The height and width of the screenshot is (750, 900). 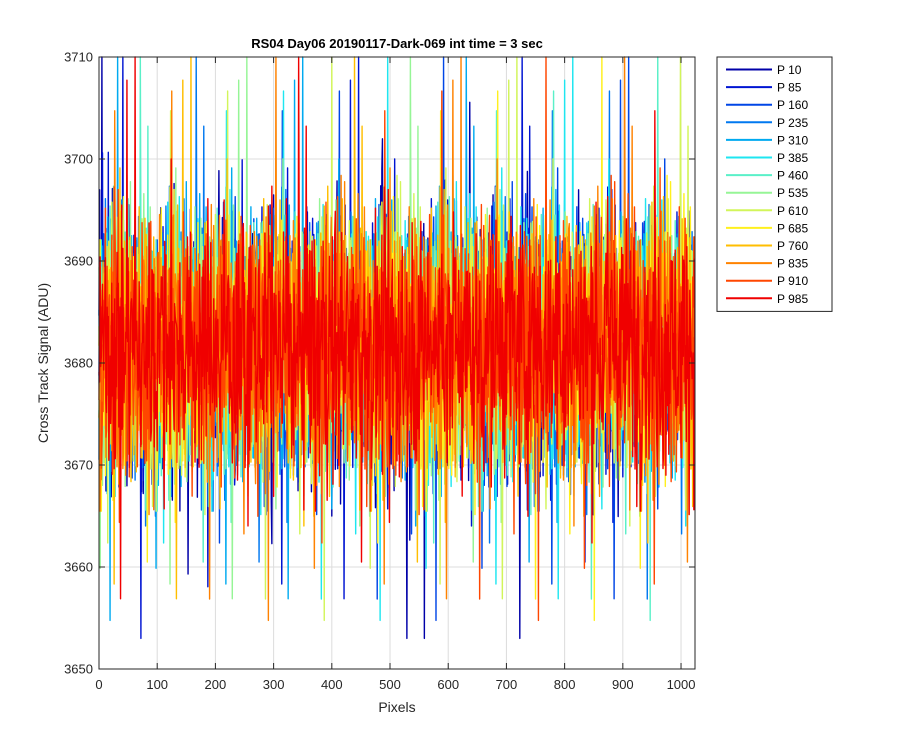 What do you see at coordinates (78, 159) in the screenshot?
I see `y-tick-label-5: 3700` at bounding box center [78, 159].